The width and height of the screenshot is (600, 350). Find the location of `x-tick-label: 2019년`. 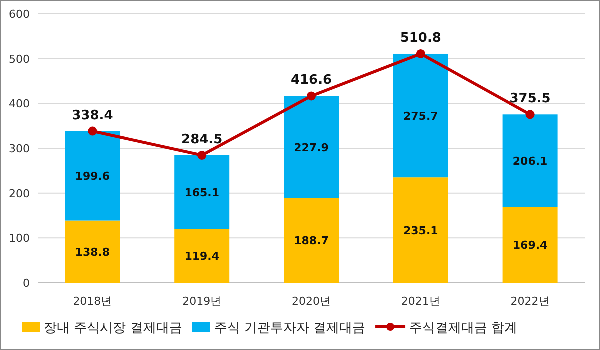

x-tick-label: 2019년 is located at coordinates (202, 301).